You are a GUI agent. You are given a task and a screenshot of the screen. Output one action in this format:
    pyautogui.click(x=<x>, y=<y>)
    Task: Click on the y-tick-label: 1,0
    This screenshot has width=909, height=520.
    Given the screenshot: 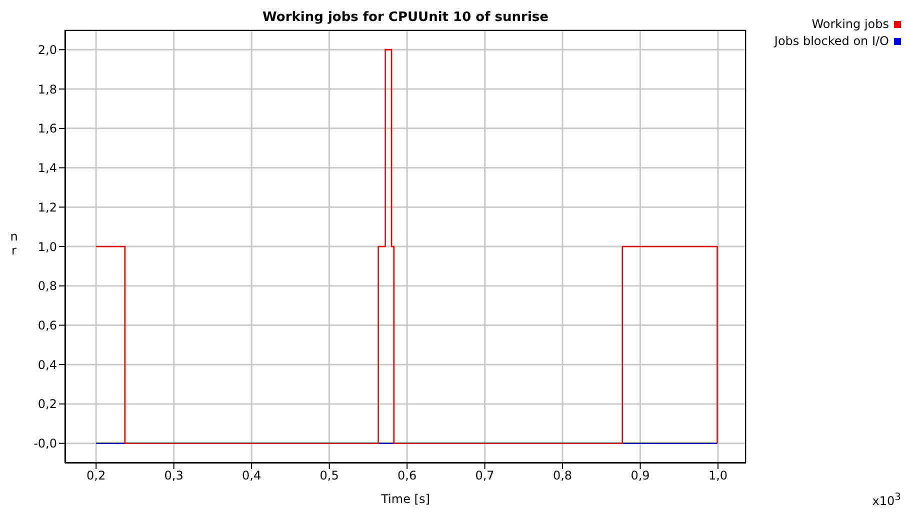 What is the action you would take?
    pyautogui.click(x=47, y=247)
    